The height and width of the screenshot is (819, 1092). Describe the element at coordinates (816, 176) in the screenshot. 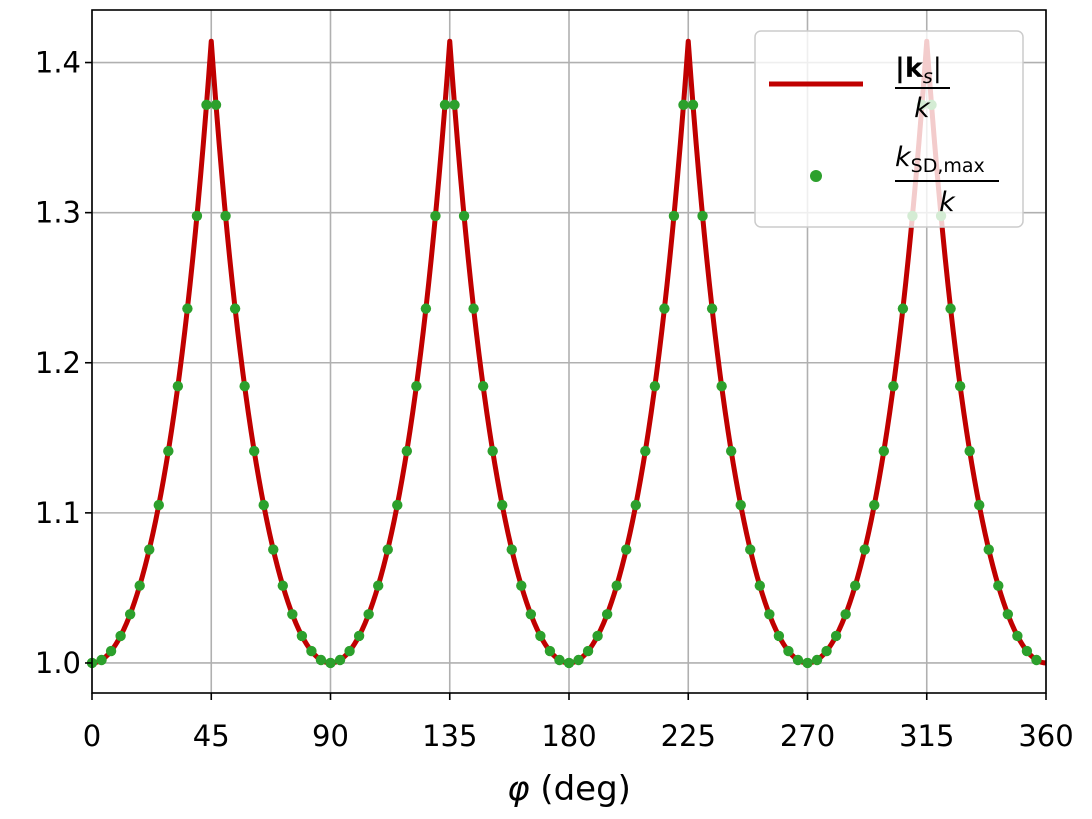

I see `legend-swatch-dot` at that location.